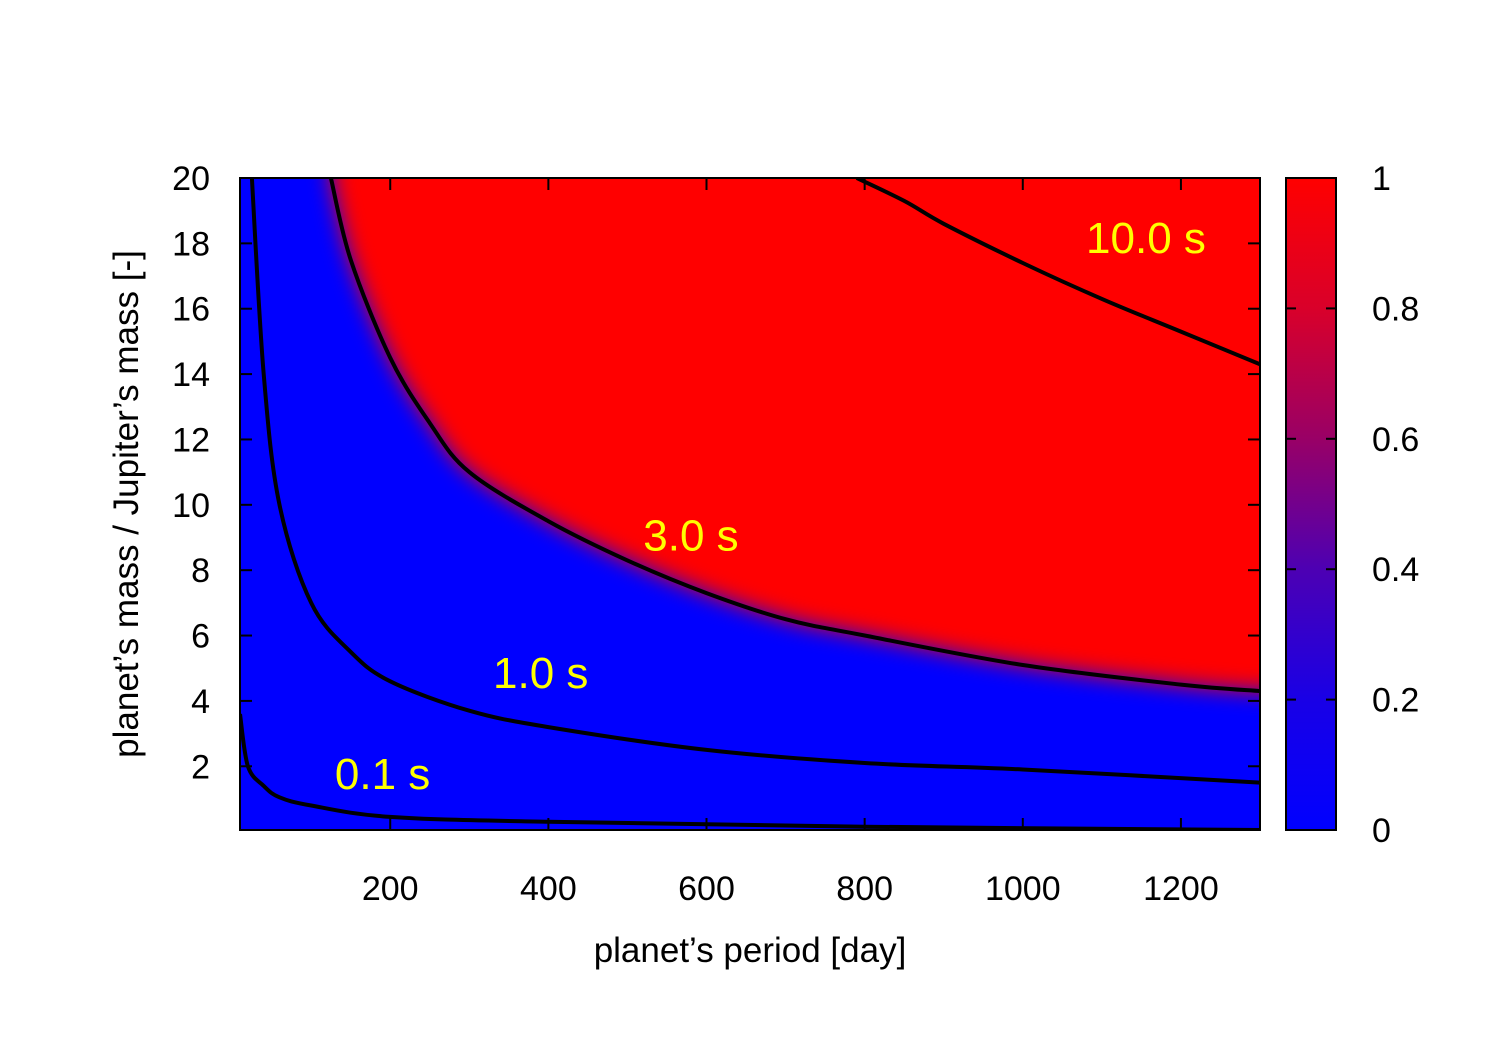  I want to click on cbar-tick-label: 0.2, so click(1395, 701).